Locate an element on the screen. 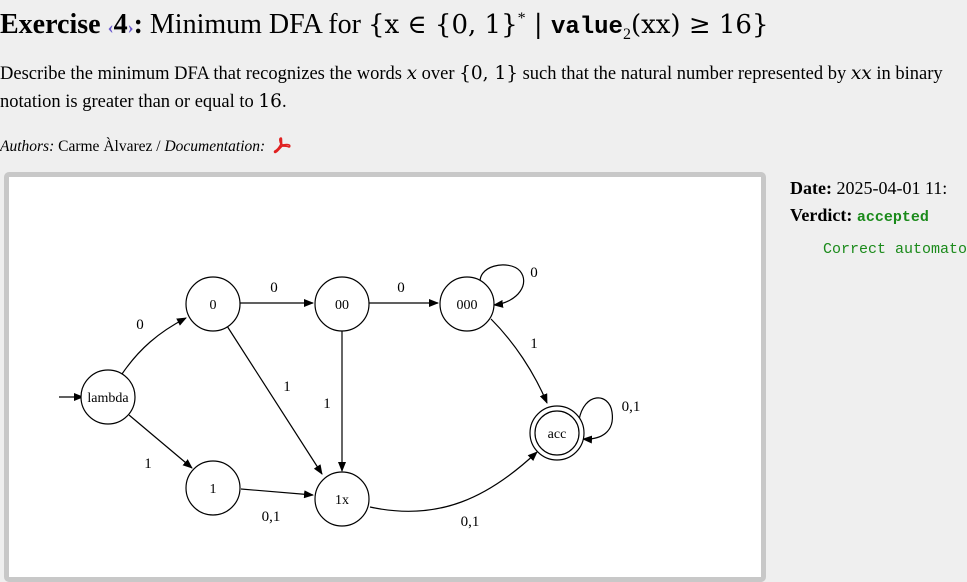 The image size is (967, 582). prev-exercise-arrow: ‹ is located at coordinates (110, 27).